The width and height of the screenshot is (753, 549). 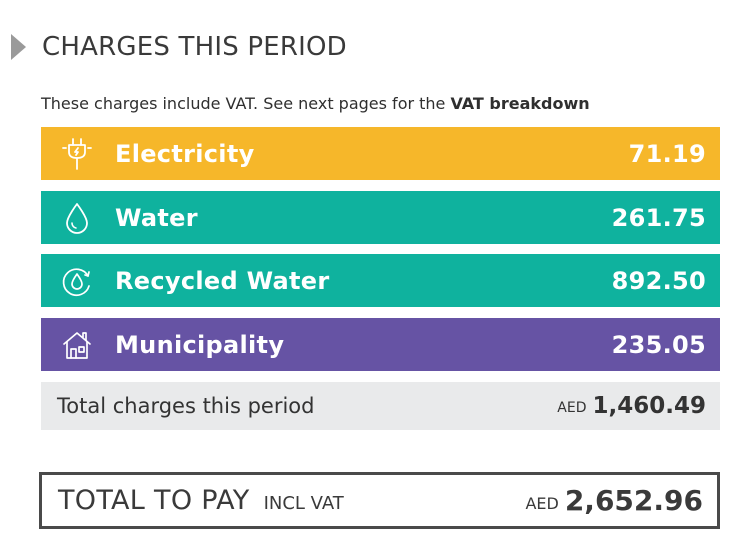 What do you see at coordinates (77, 218) in the screenshot?
I see `water-drop-icon` at bounding box center [77, 218].